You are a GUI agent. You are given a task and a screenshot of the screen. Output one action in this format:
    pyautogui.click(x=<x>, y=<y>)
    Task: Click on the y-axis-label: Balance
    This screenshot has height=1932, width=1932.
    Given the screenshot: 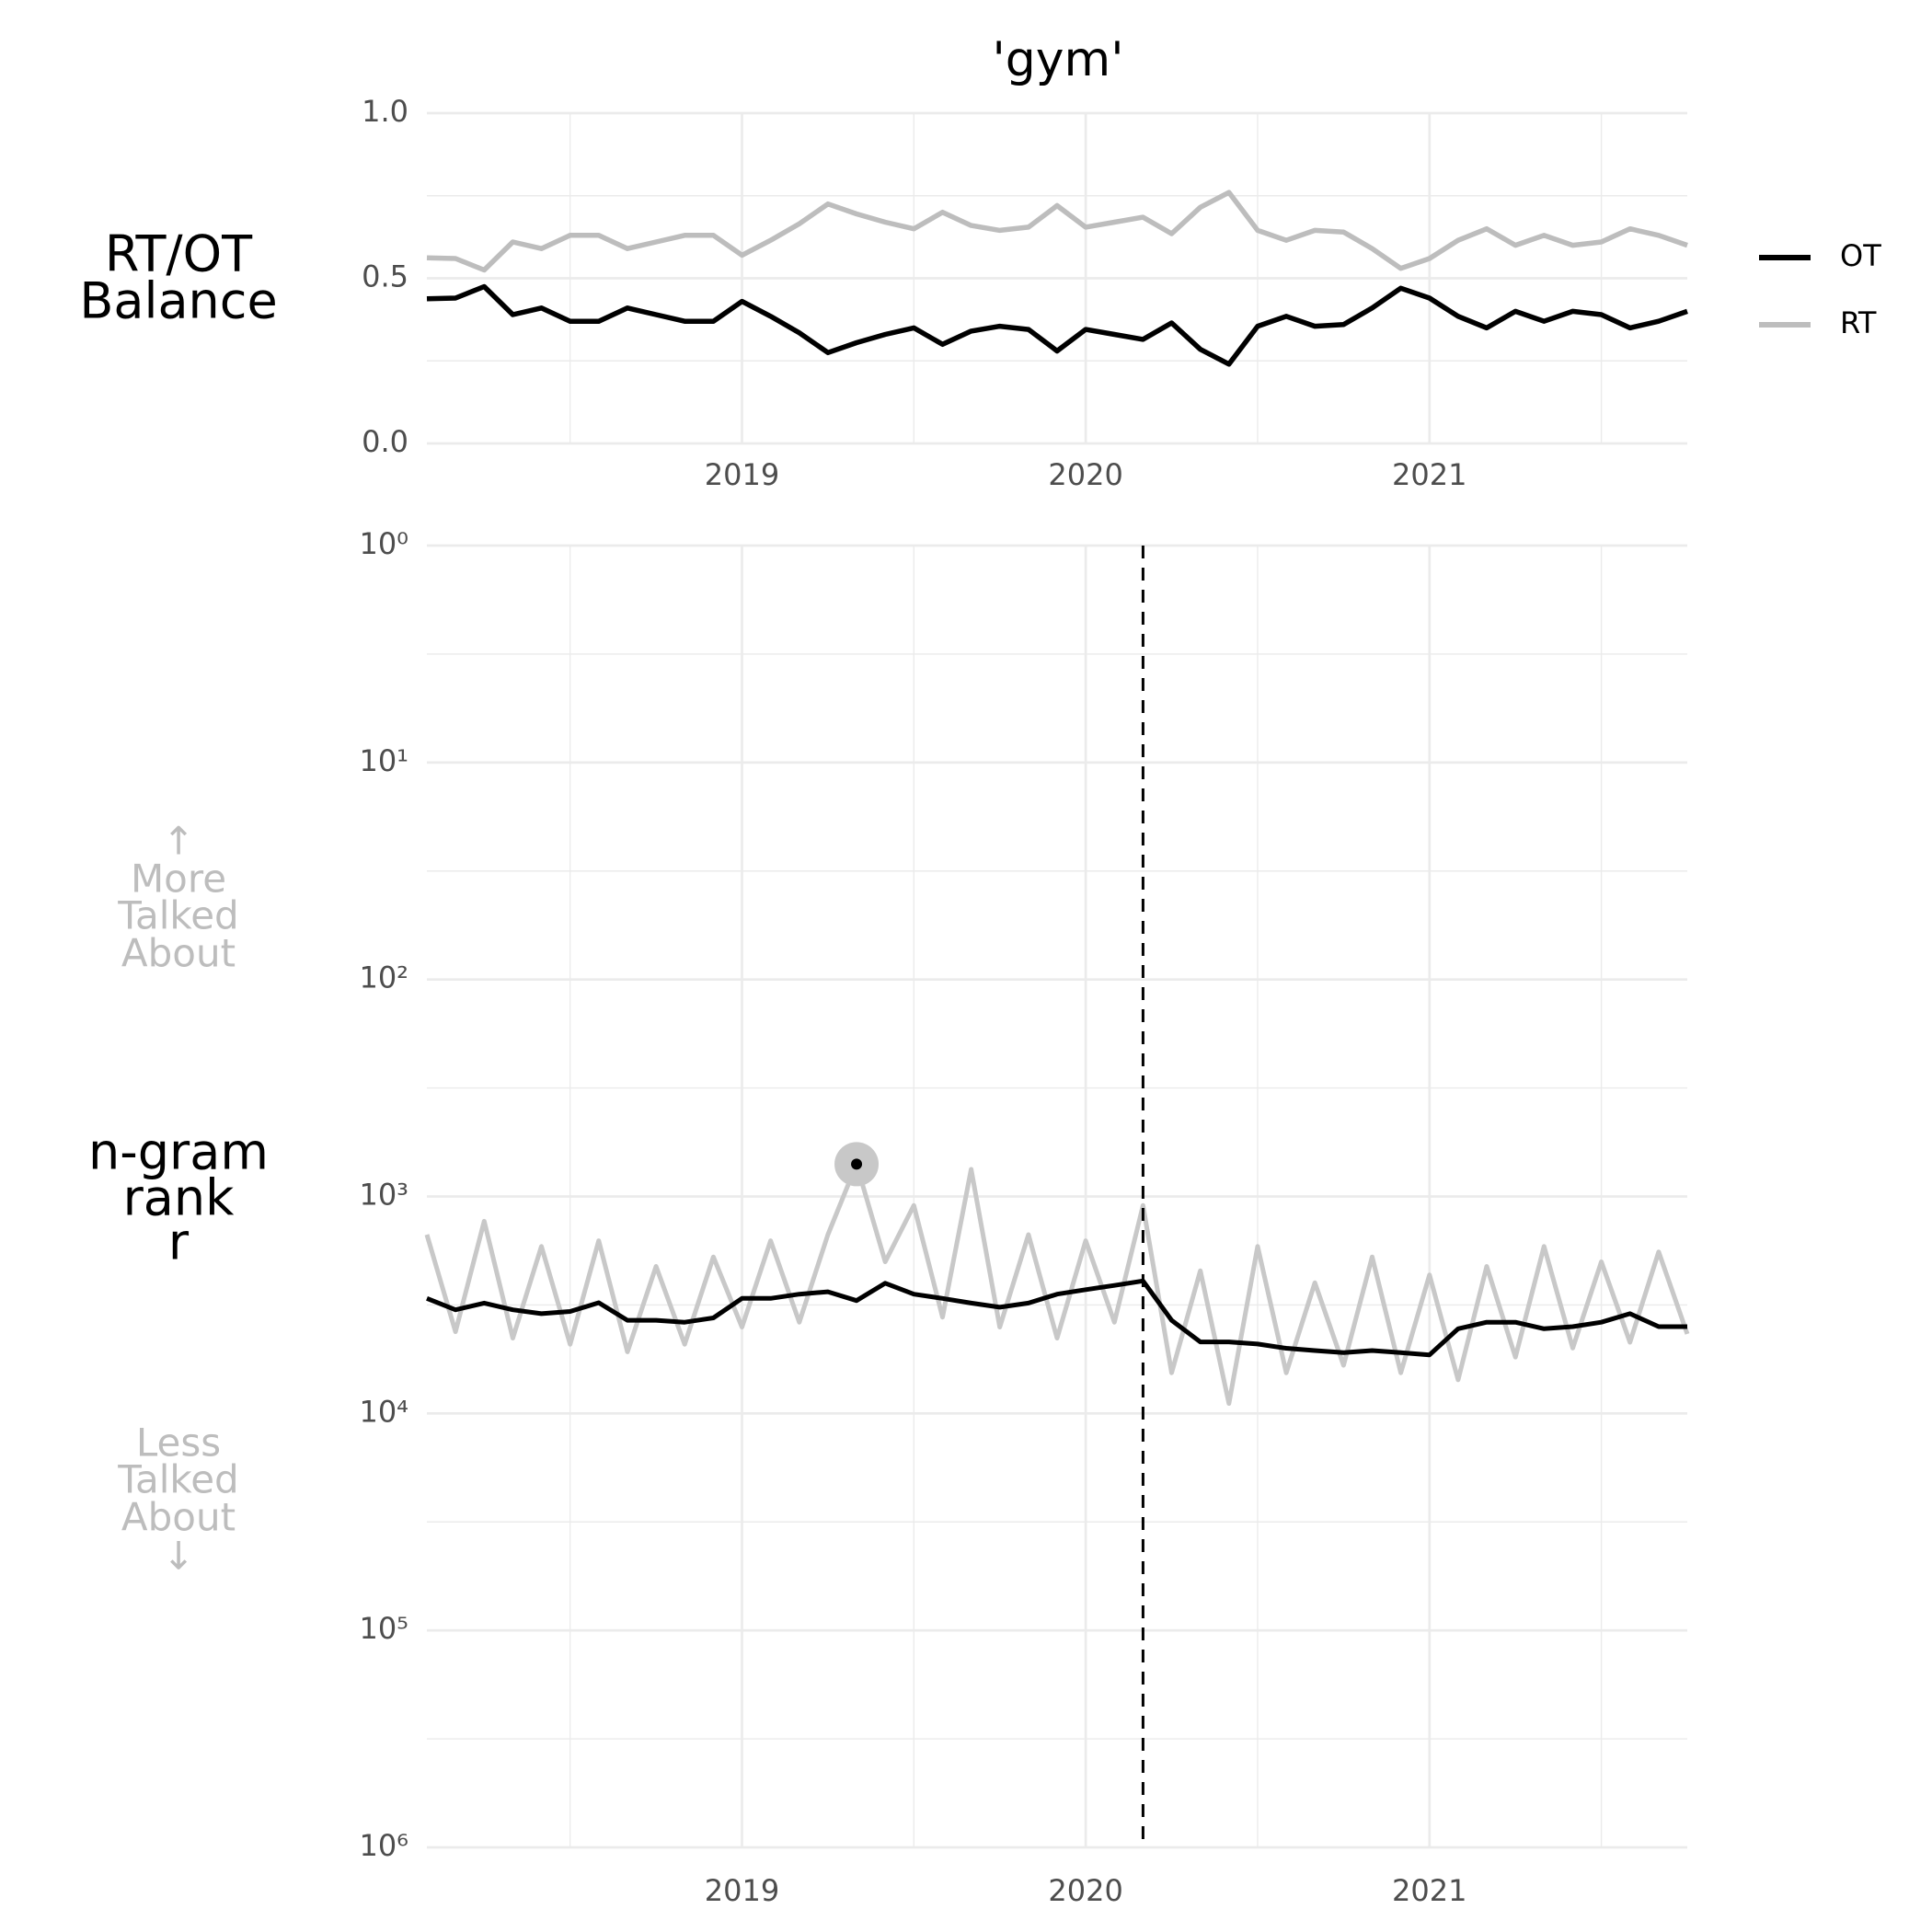 What is the action you would take?
    pyautogui.click(x=178, y=301)
    